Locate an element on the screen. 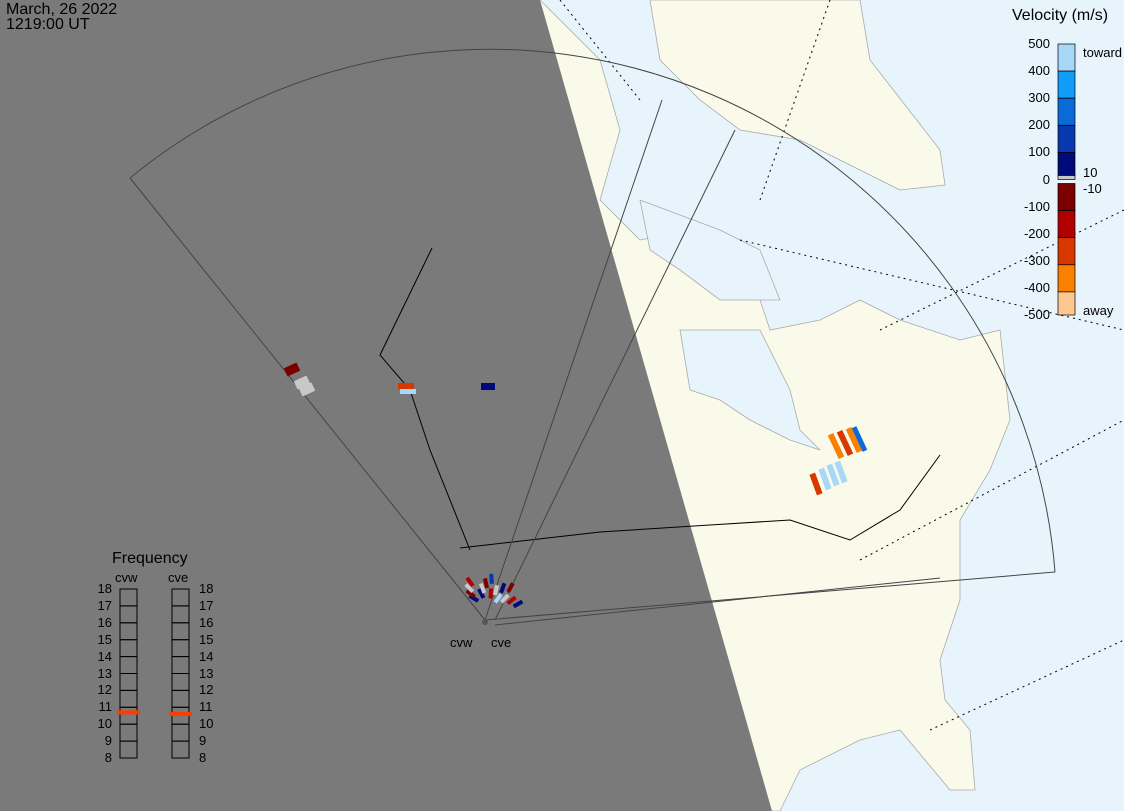  cve-freq-label: cve is located at coordinates (178, 577).